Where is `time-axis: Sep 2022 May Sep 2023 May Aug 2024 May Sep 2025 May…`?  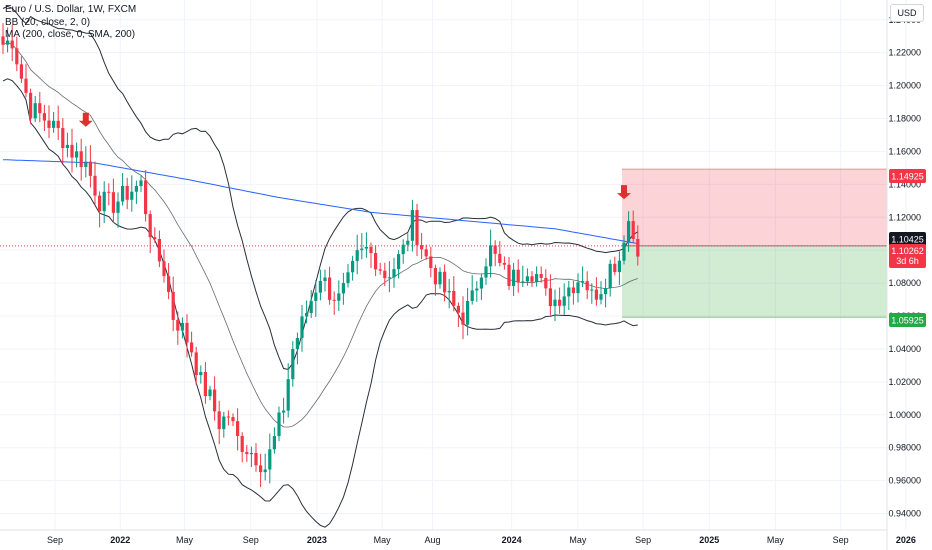
time-axis: Sep 2022 May Sep 2023 May Aug 2024 May Sep 2025 May… is located at coordinates (458, 537).